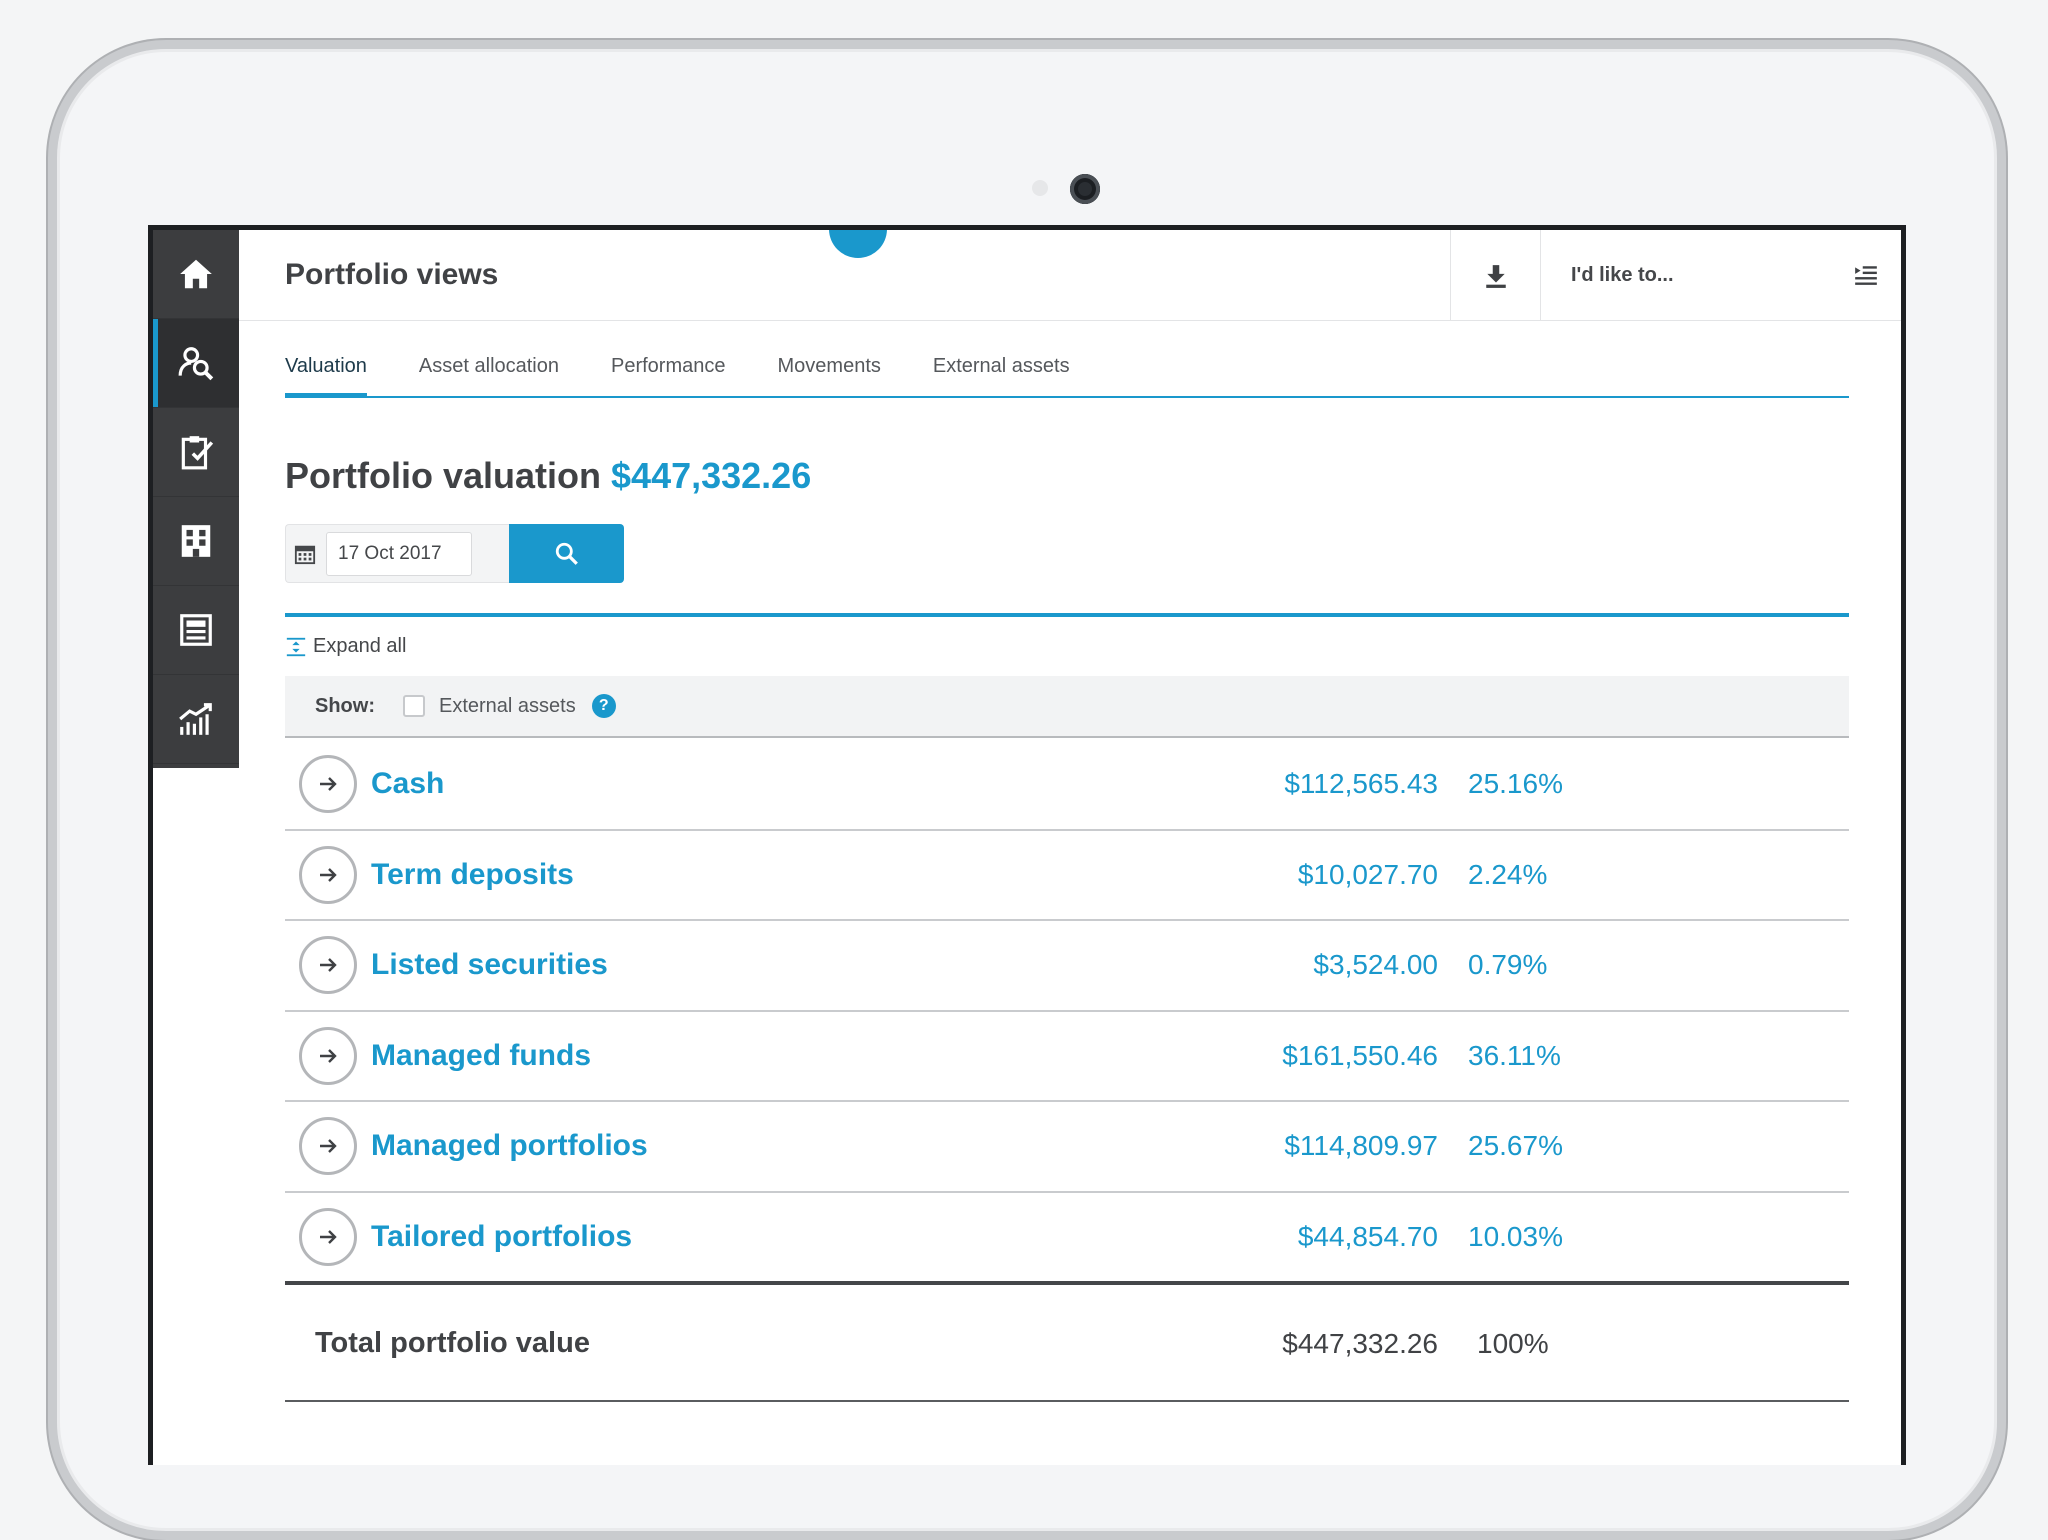  Describe the element at coordinates (1375, 965) in the screenshot. I see `asset-value: $3,524.00` at that location.